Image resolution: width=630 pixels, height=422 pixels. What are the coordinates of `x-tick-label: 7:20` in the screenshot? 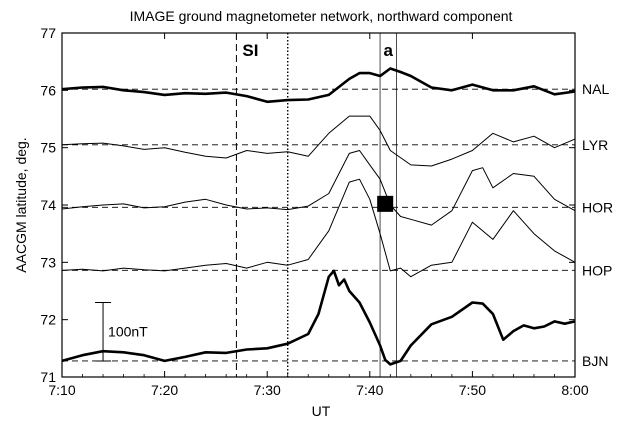 It's located at (164, 390).